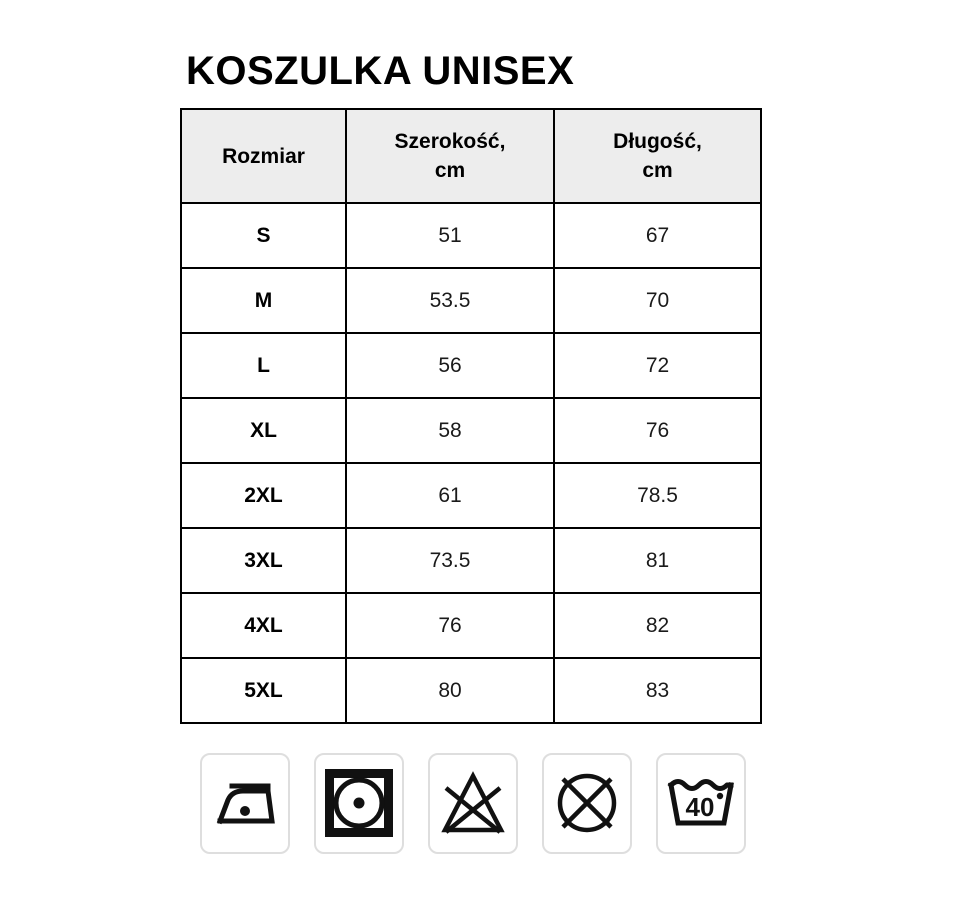 Image resolution: width=960 pixels, height=899 pixels. I want to click on cell-width: 58, so click(450, 430).